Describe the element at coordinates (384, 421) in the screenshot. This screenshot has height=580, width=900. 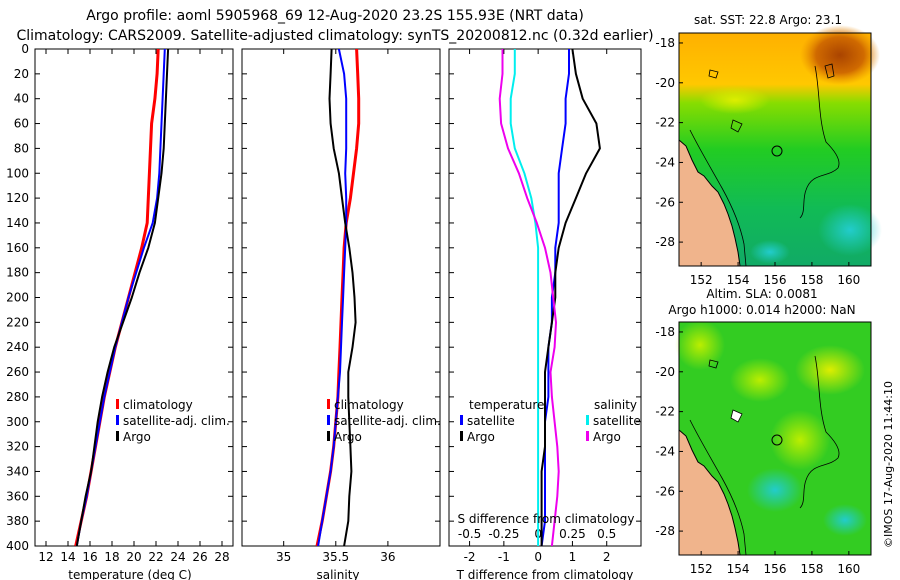
I see `legend-salinity: climatology satellite-adj. clim. Argo` at that location.